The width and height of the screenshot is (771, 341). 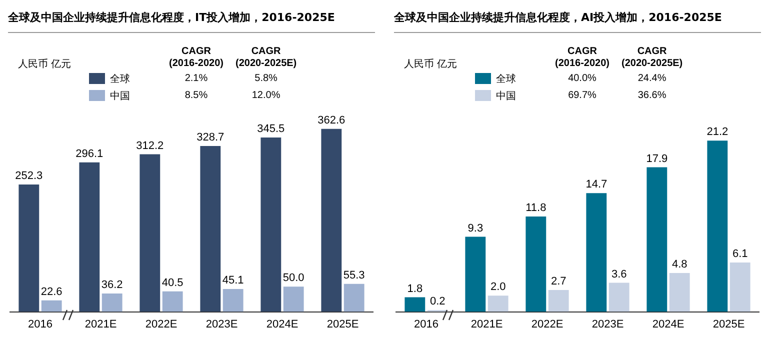 What do you see at coordinates (438, 302) in the screenshot?
I see `data-label: 0.2` at bounding box center [438, 302].